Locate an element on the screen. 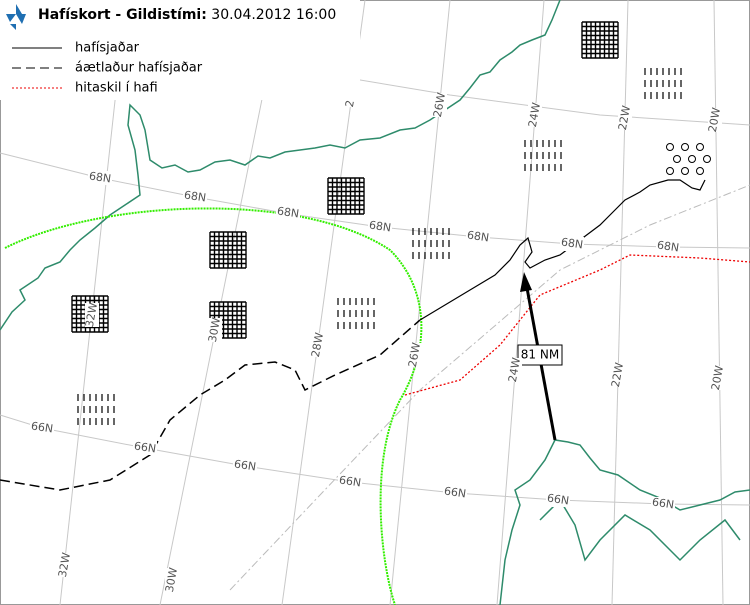 This screenshot has width=750, height=605. header-panel is located at coordinates (180, 50).